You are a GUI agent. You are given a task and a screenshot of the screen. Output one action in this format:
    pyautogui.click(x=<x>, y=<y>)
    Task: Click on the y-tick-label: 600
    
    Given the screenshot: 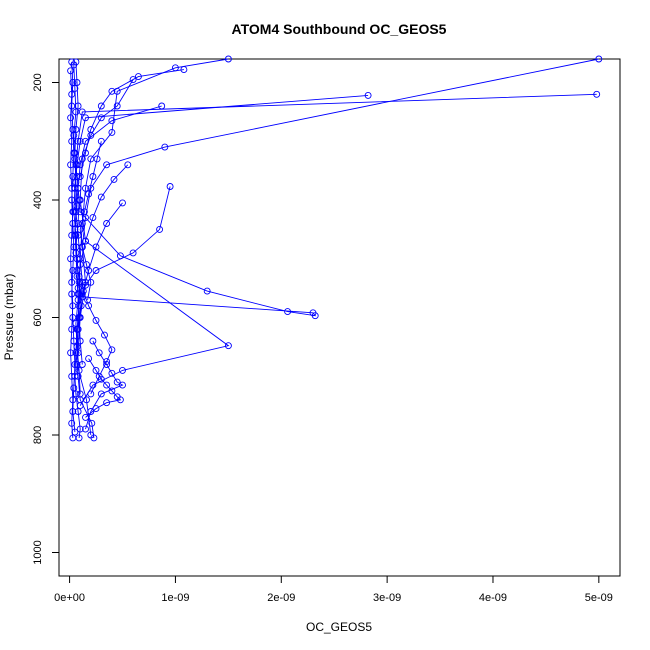 What is the action you would take?
    pyautogui.click(x=38, y=317)
    